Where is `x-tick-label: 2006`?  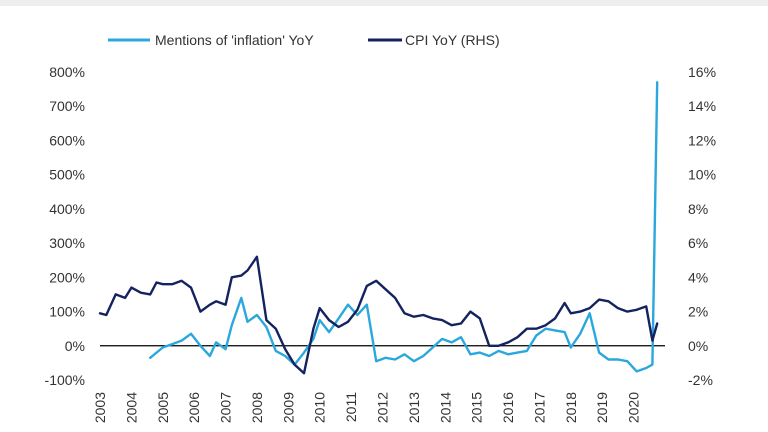 x-tick-label: 2006 is located at coordinates (194, 407).